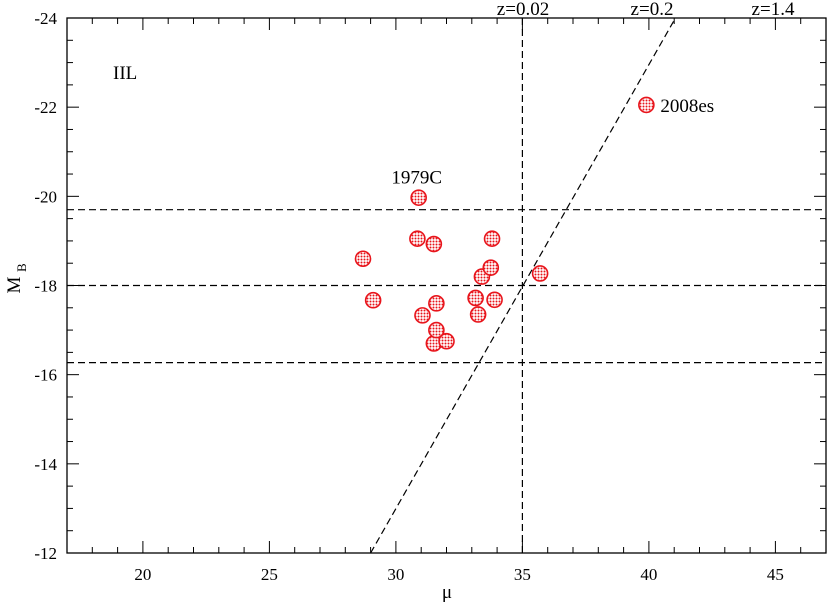 The image size is (830, 602). Describe the element at coordinates (125, 73) in the screenshot. I see `panel-label: IIL` at that location.